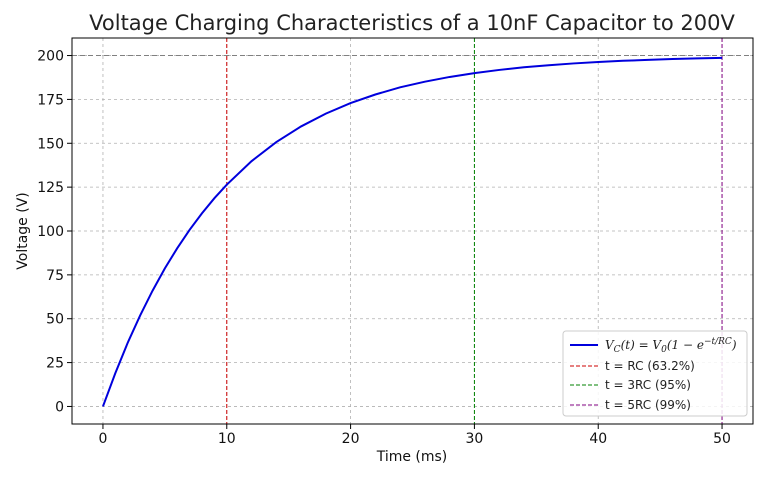 Image resolution: width=768 pixels, height=480 pixels. Describe the element at coordinates (55, 276) in the screenshot. I see `y-tick-label: 75` at that location.